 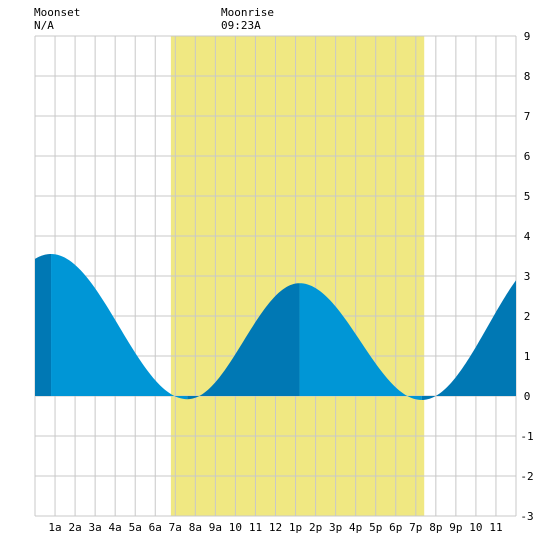 I want to click on x-tick-label: 8a, so click(x=195, y=527).